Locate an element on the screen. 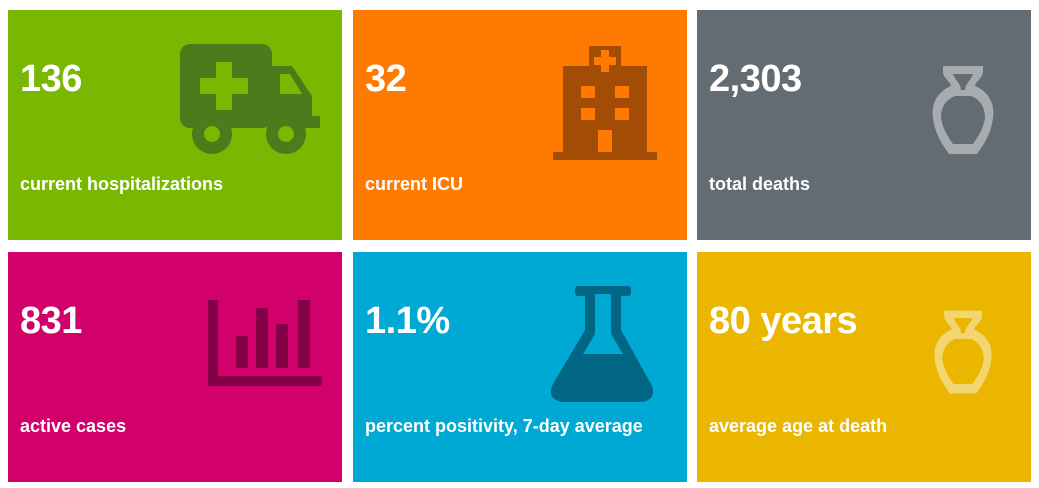  bar-chart-icon is located at coordinates (265, 343).